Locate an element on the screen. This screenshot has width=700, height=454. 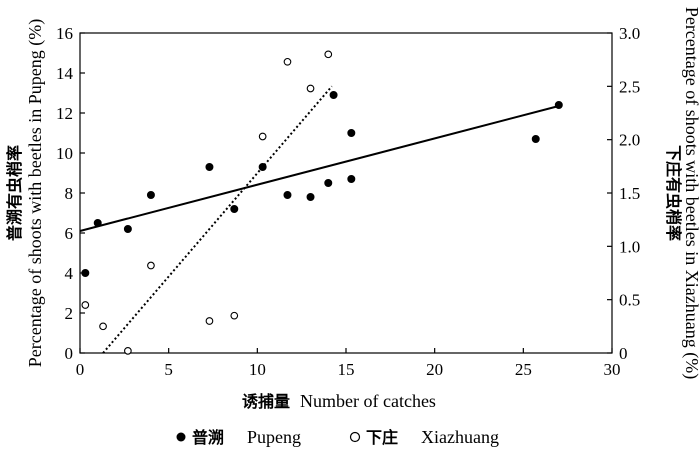
legend-label-xiazhuang-en: Xiazhuang is located at coordinates (460, 437).